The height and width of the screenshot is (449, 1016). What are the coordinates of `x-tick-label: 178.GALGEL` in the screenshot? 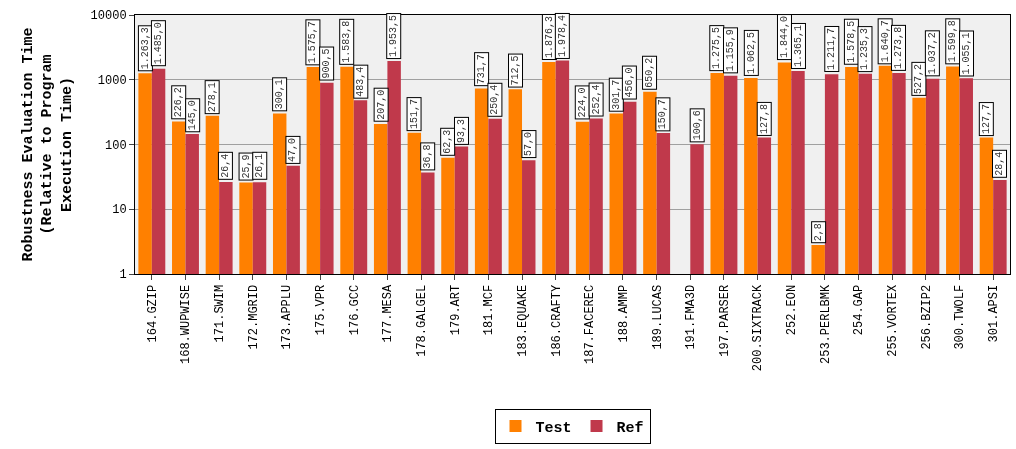 It's located at (421, 320).